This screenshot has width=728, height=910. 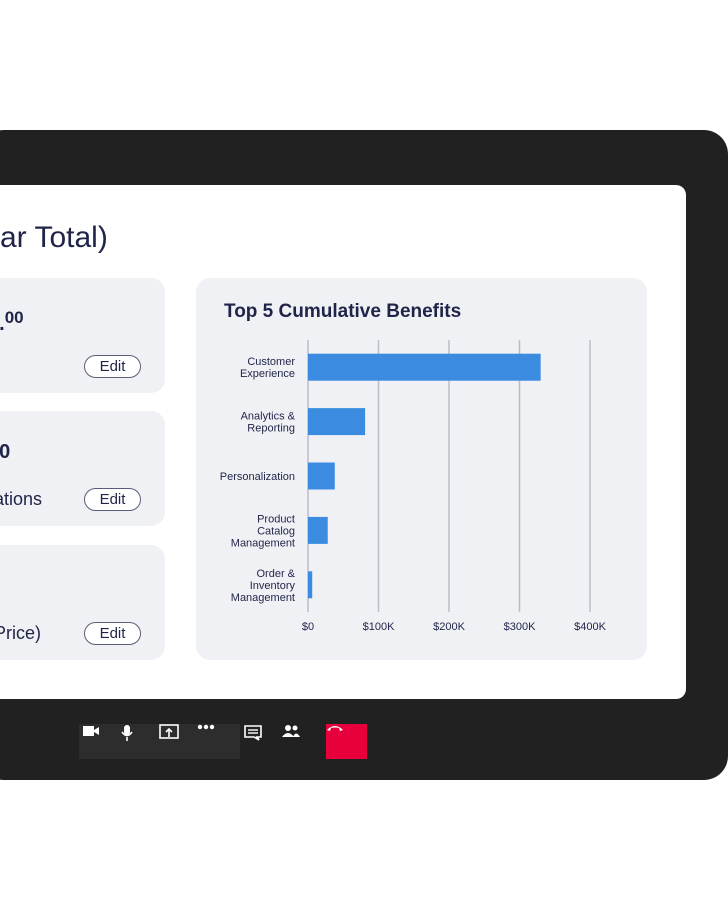 What do you see at coordinates (335, 728) in the screenshot?
I see `phone-hangup-icon` at bounding box center [335, 728].